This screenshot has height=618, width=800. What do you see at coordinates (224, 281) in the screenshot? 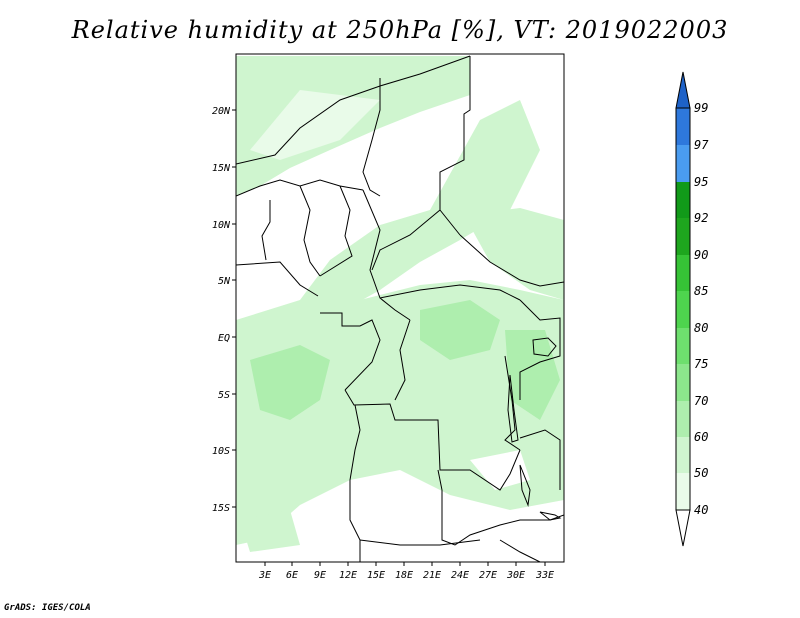
I see `lat-label: 5N` at bounding box center [224, 281].